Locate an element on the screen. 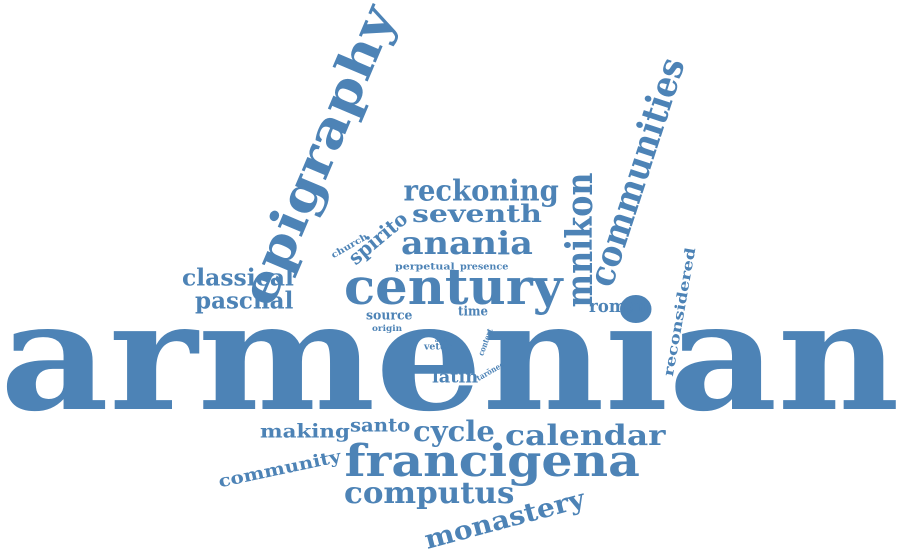 This screenshot has width=900, height=560. word-making: making is located at coordinates (305, 431).